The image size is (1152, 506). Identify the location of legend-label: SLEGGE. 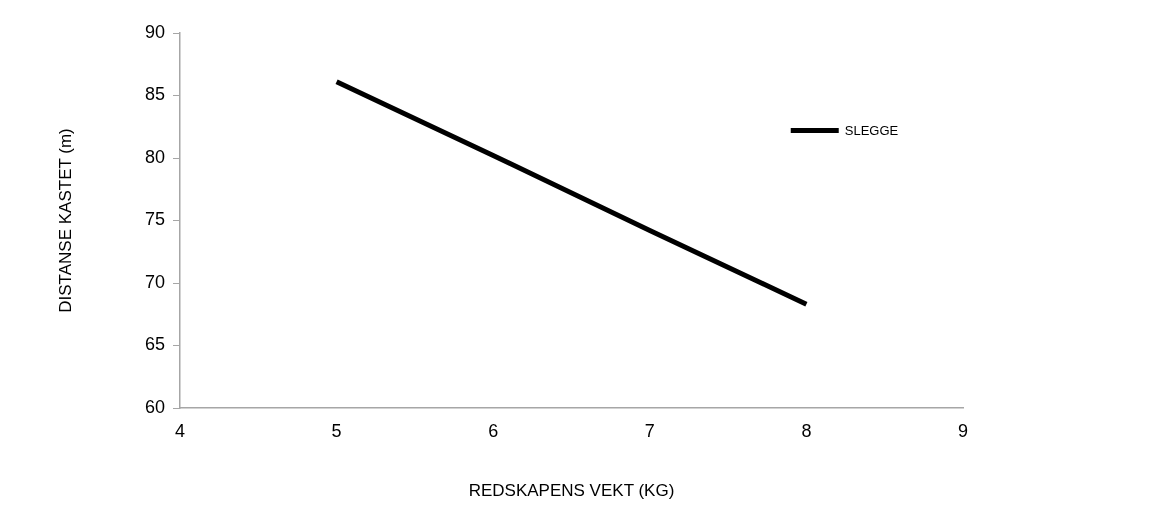
(871, 131).